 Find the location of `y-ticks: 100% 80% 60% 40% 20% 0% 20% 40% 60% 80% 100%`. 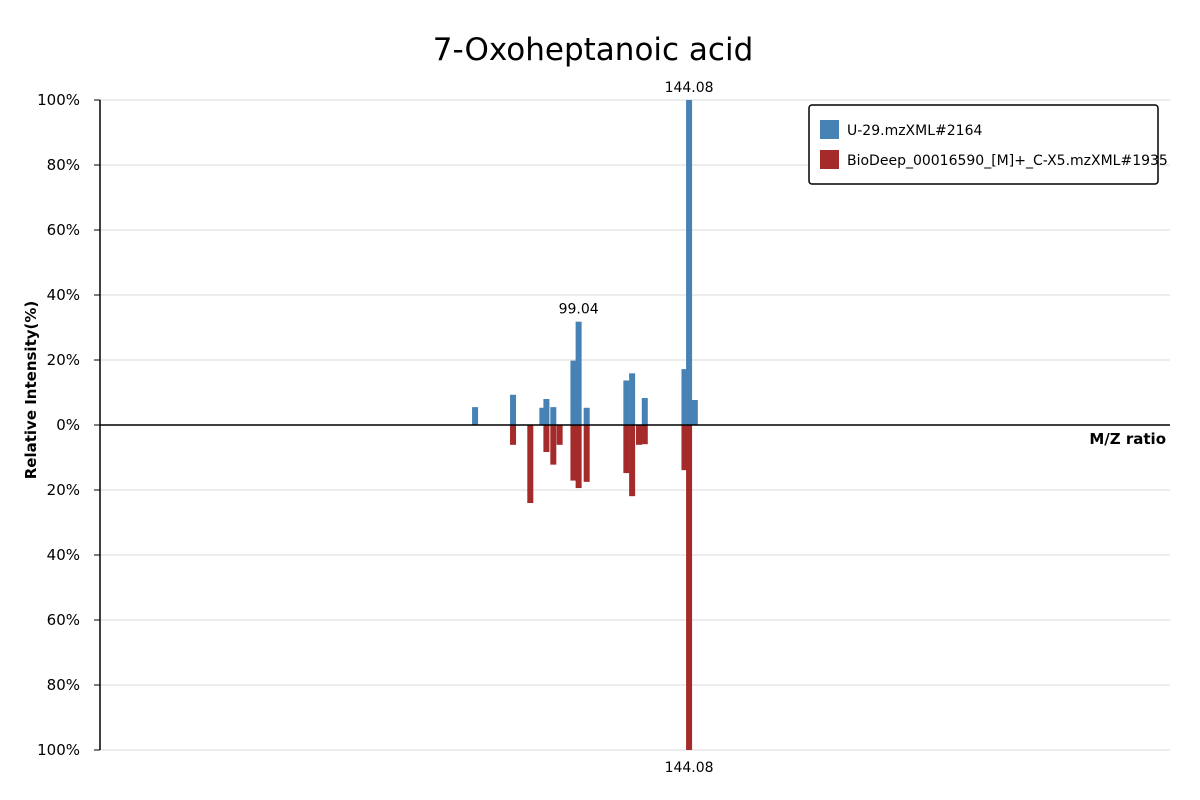

y-ticks: 100% 80% 60% 40% 20% 0% 20% 40% 60% 80% 100% is located at coordinates (68, 425).